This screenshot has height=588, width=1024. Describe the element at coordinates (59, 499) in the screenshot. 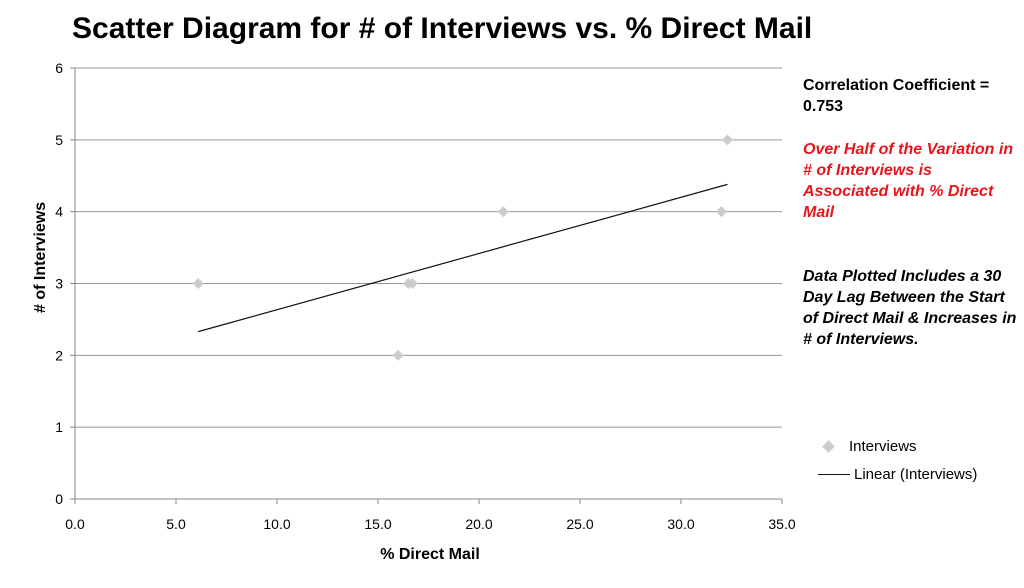

I see `y-tick-label: 0` at that location.